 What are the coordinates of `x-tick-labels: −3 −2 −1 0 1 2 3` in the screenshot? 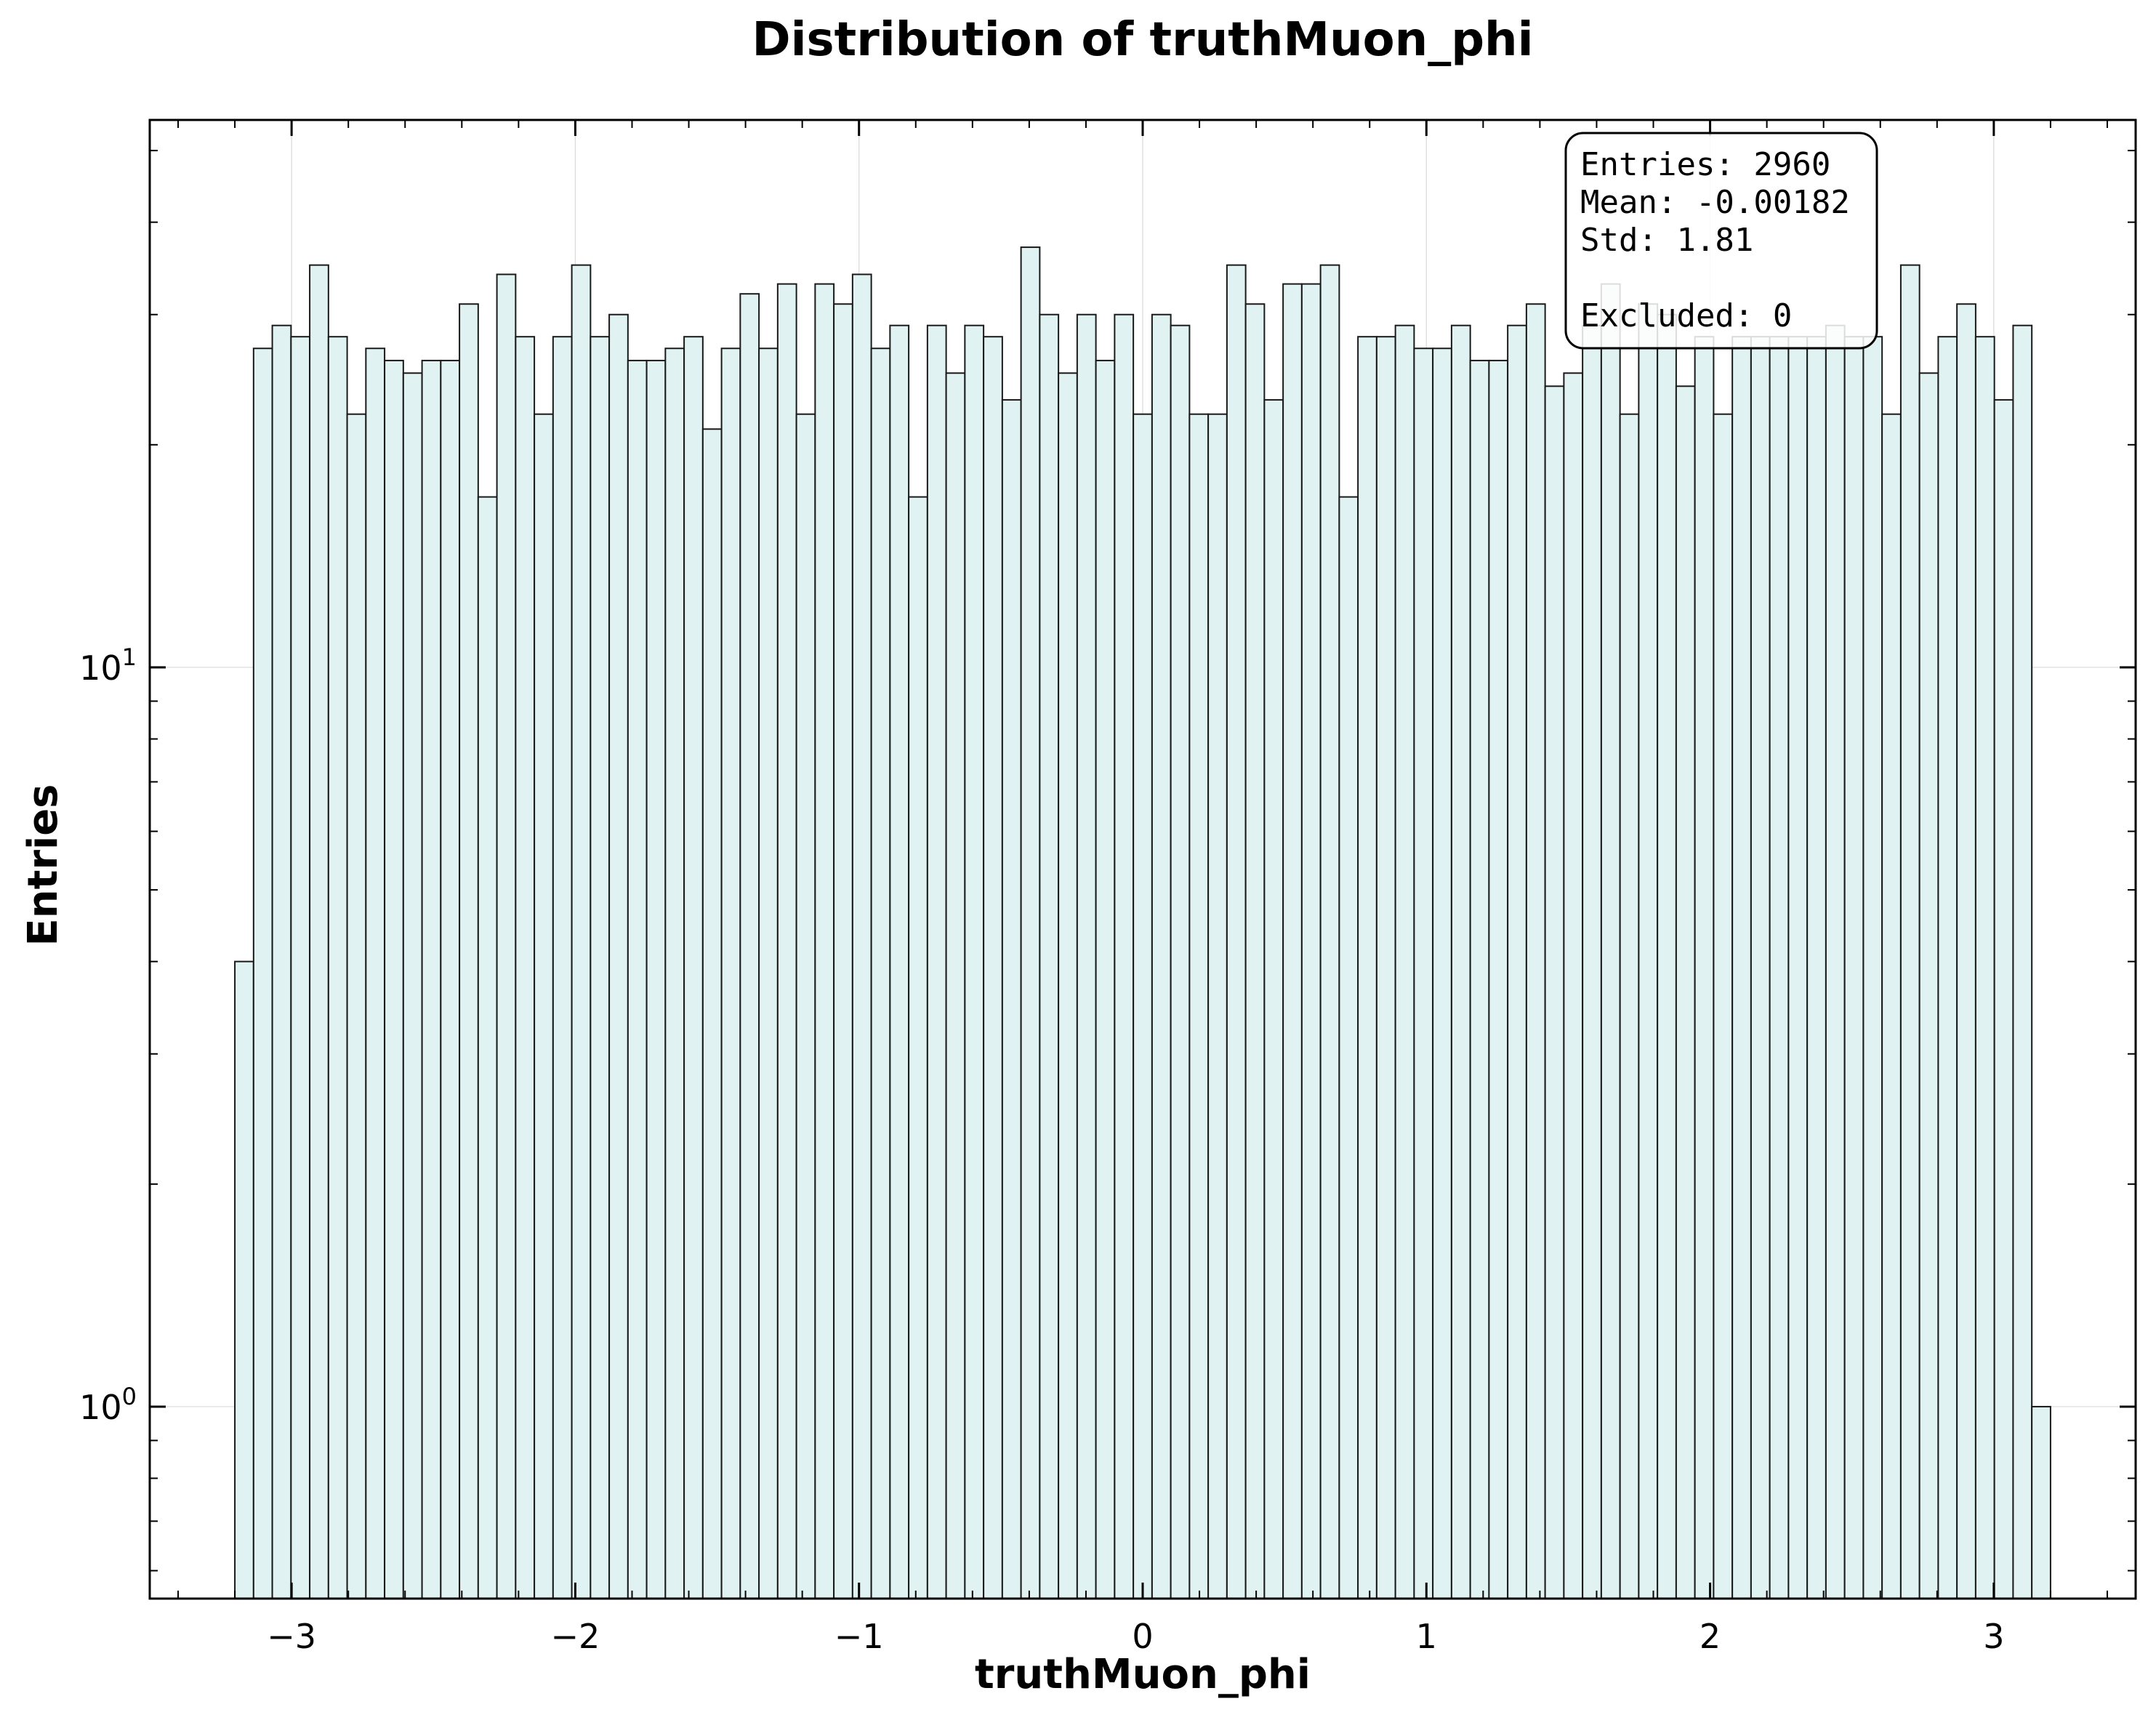 It's located at (1135, 1636).